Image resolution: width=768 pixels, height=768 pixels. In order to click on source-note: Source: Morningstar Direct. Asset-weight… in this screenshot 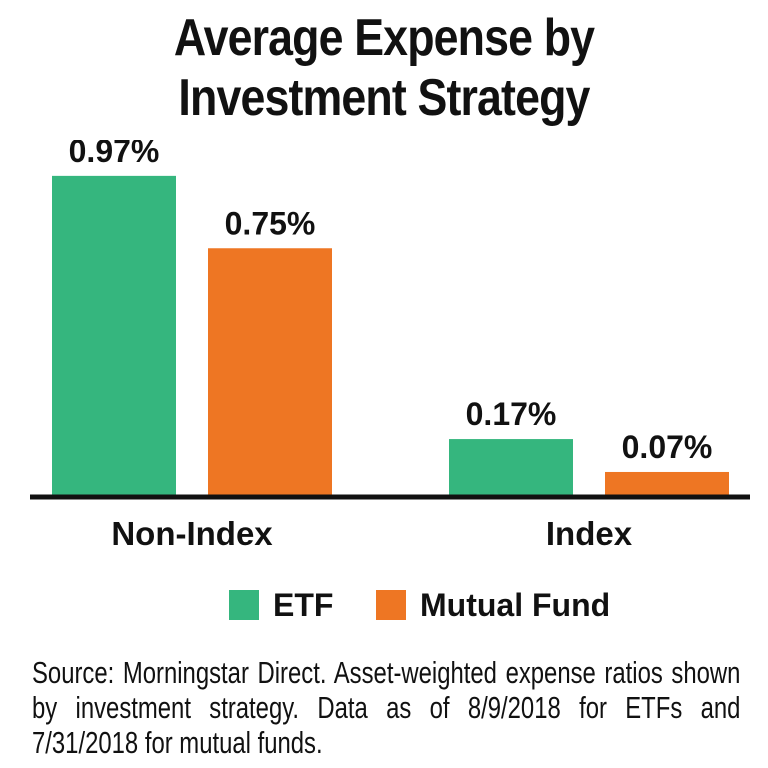, I will do `click(386, 707)`.